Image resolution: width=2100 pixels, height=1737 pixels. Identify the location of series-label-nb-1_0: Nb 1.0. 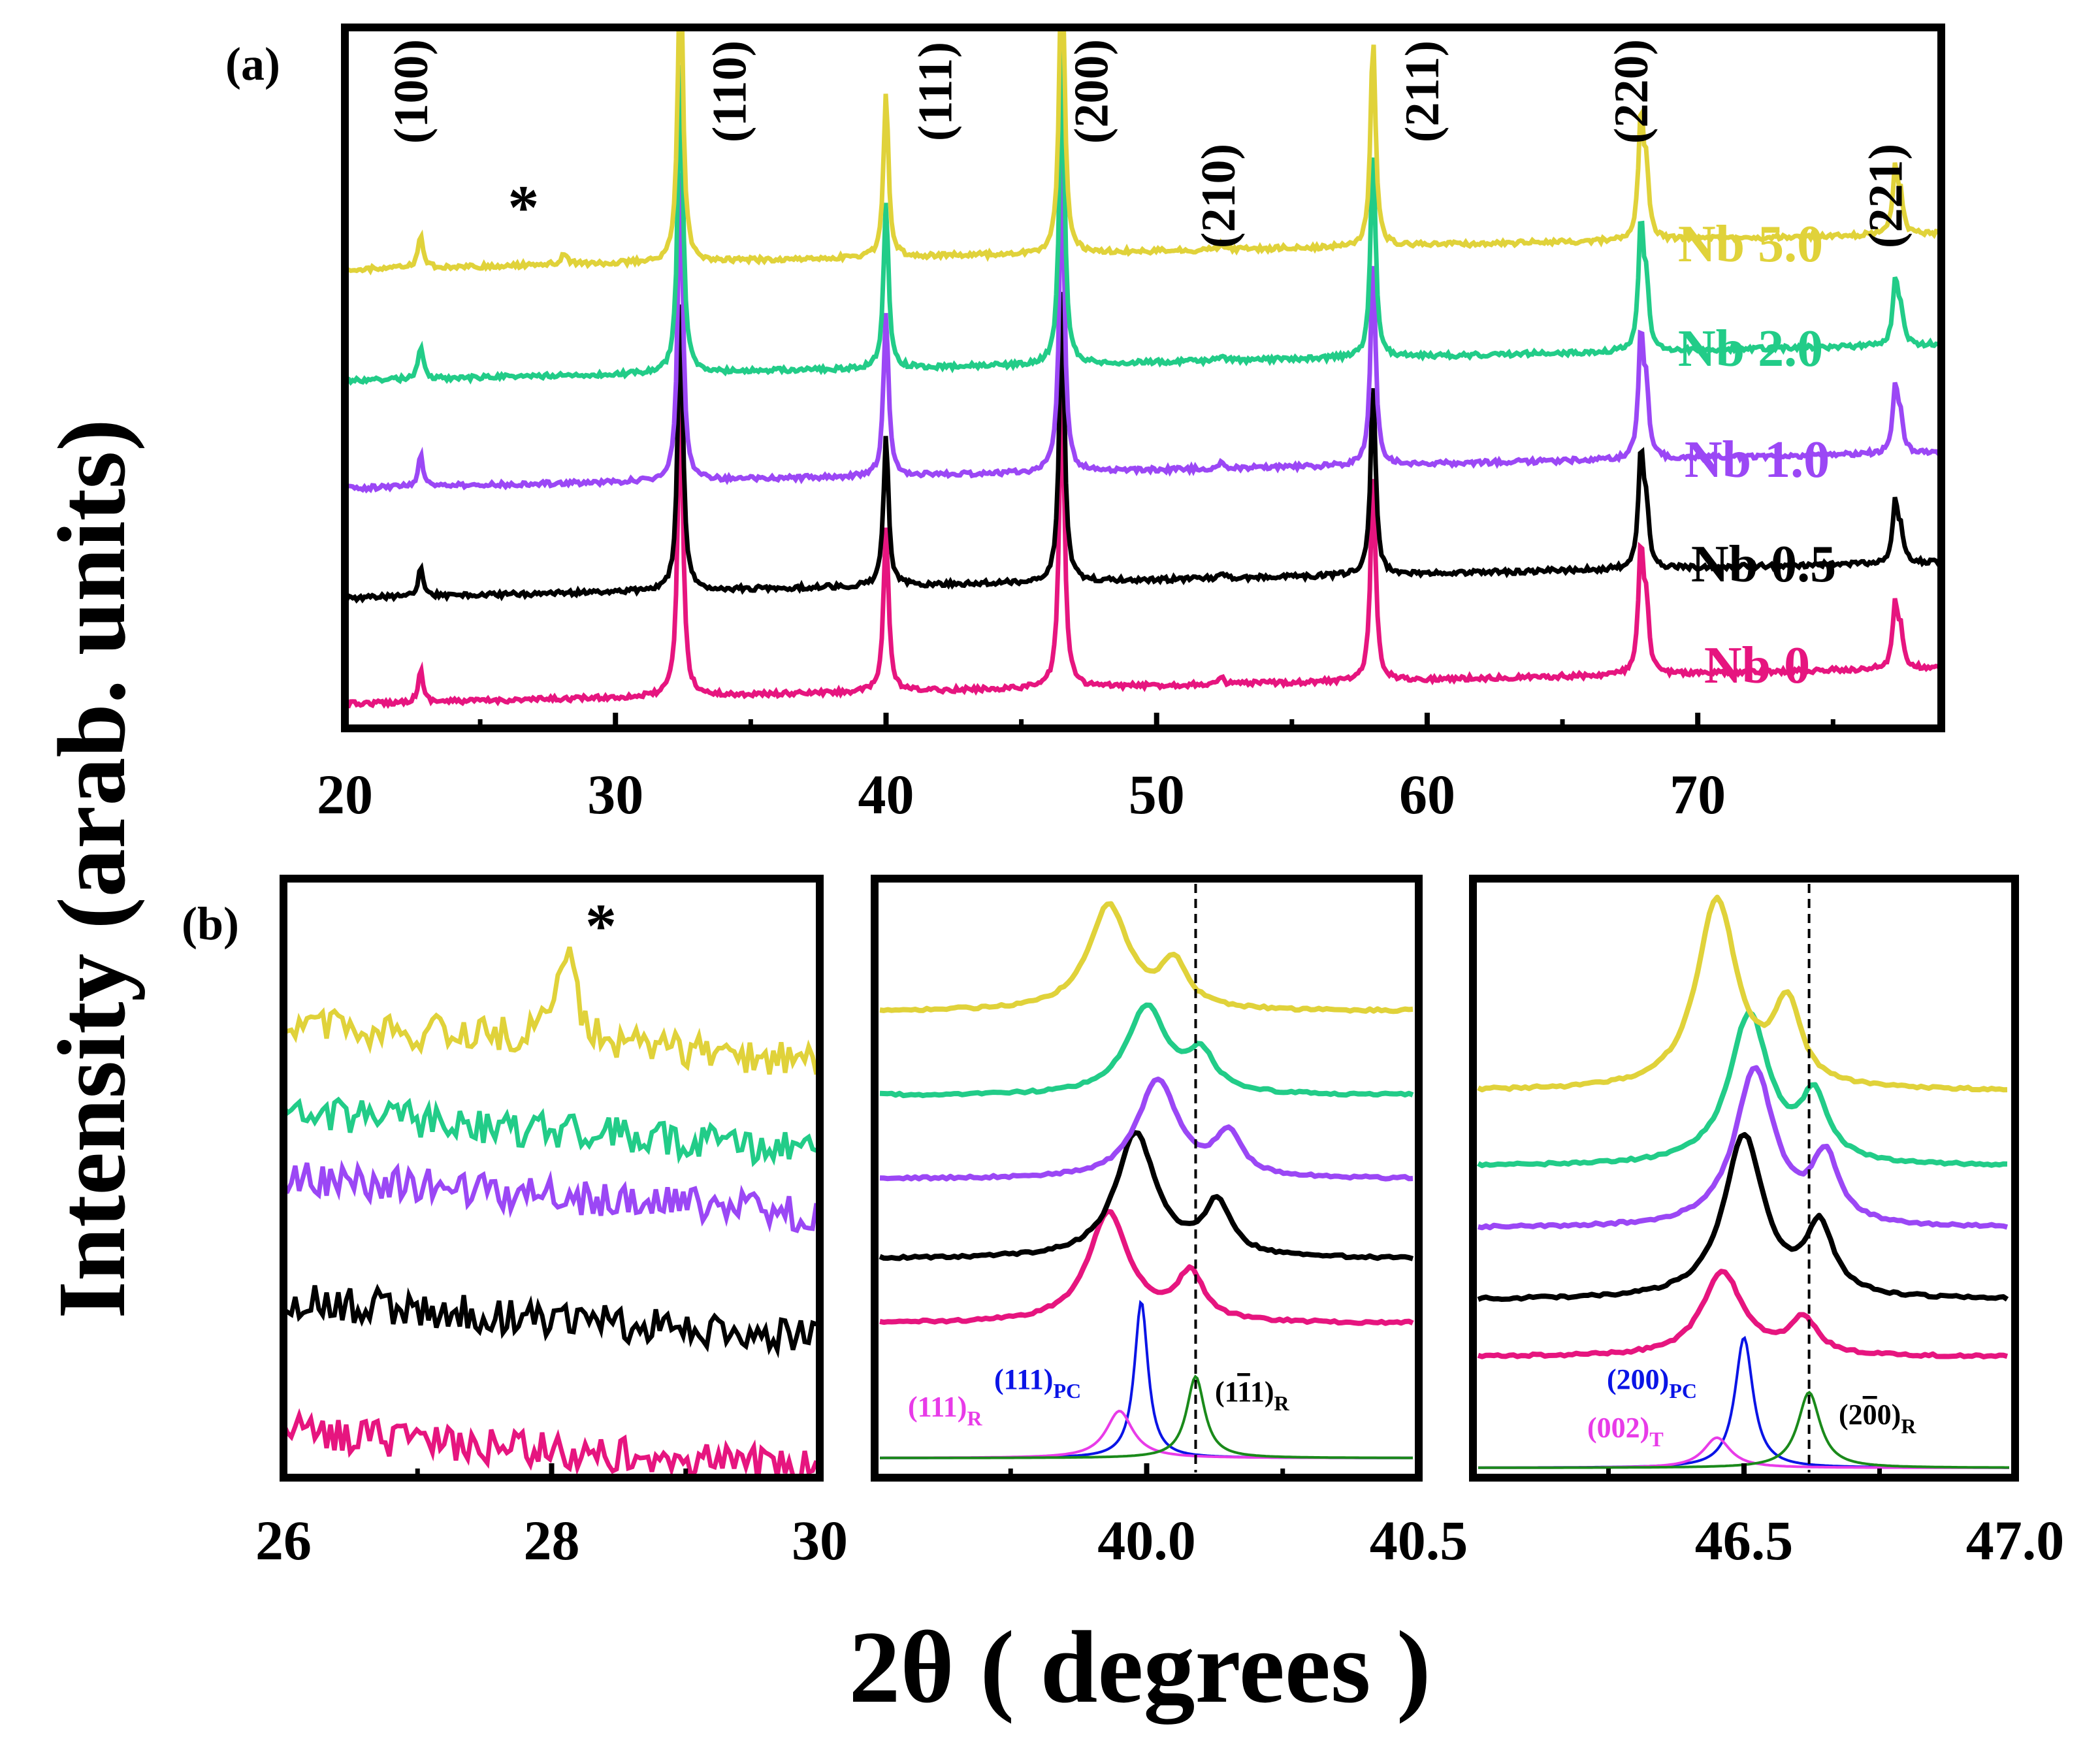
(1757, 460).